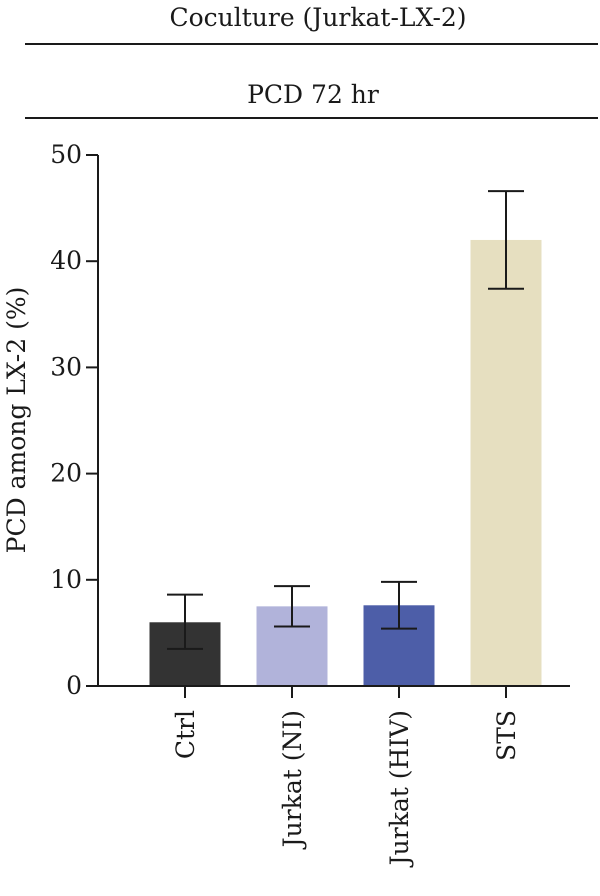 The width and height of the screenshot is (600, 896). I want to click on y-tick-label: 10, so click(66, 579).